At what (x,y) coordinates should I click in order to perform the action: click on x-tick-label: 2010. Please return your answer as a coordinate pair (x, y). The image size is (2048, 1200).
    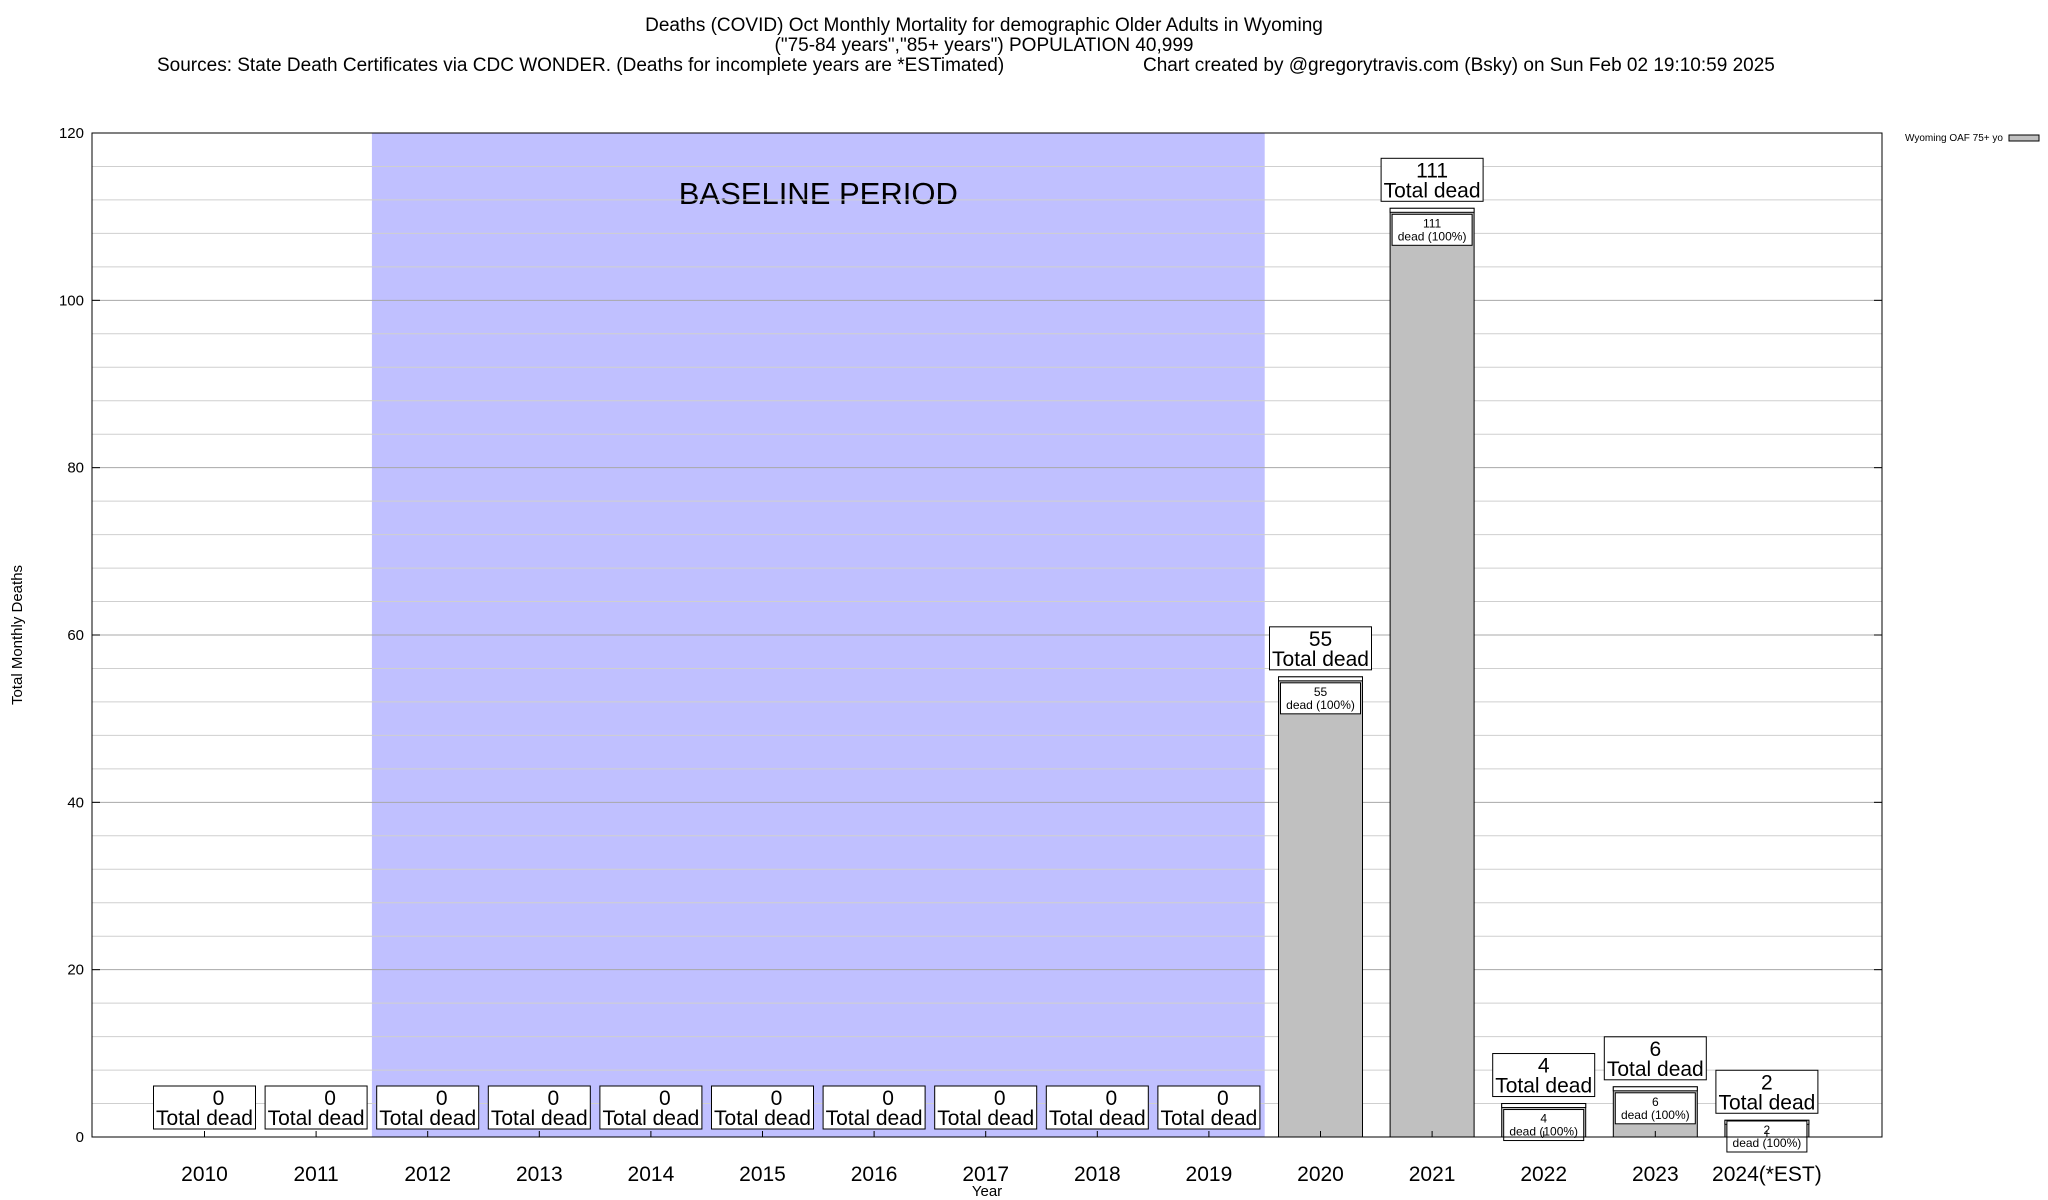
    Looking at the image, I should click on (204, 1174).